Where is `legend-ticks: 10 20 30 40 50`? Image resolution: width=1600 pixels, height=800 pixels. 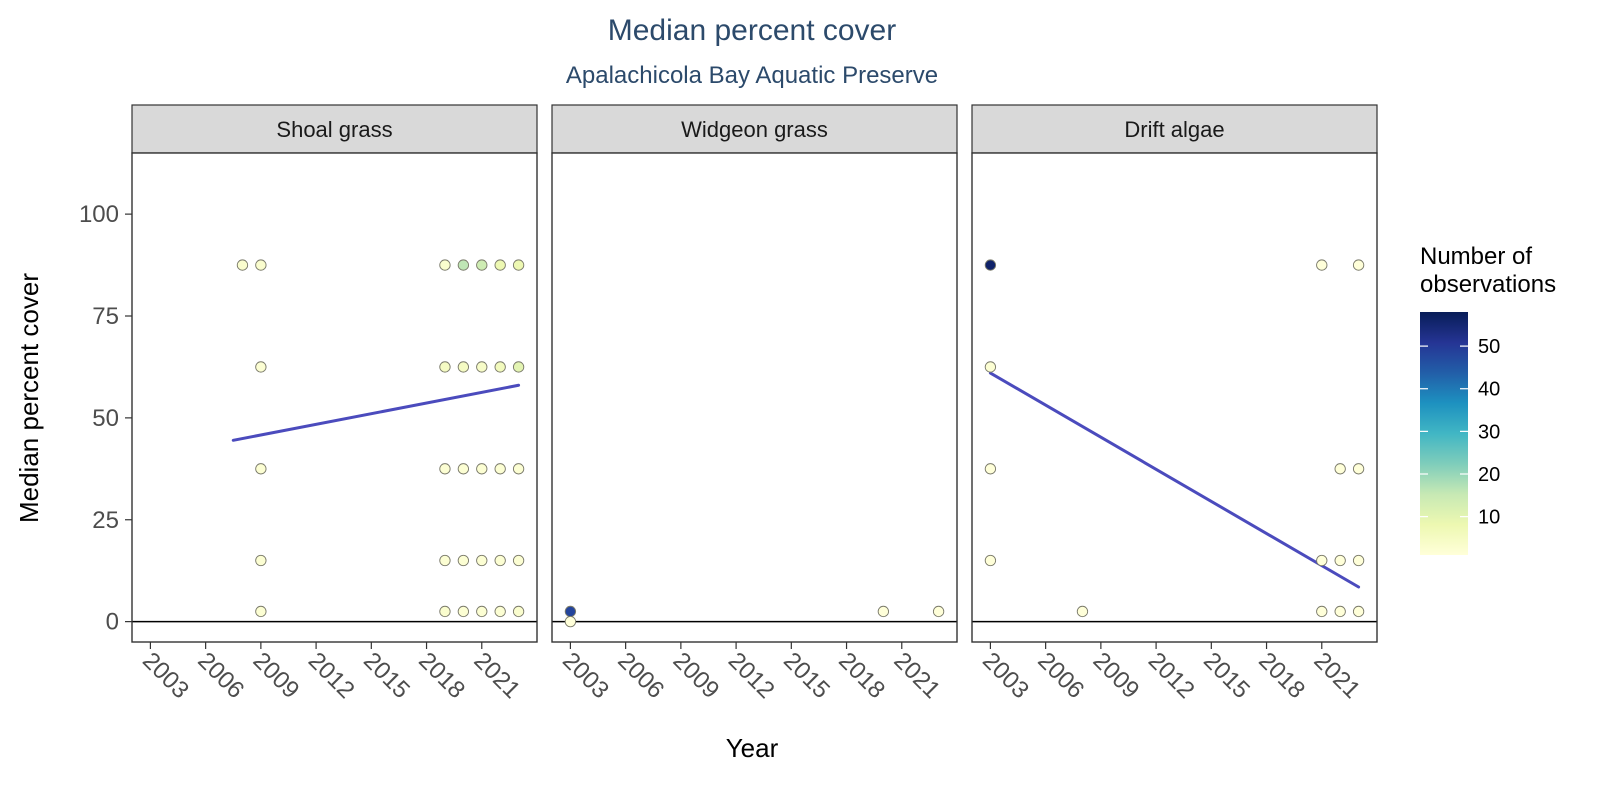 legend-ticks: 10 20 30 40 50 is located at coordinates (1460, 432).